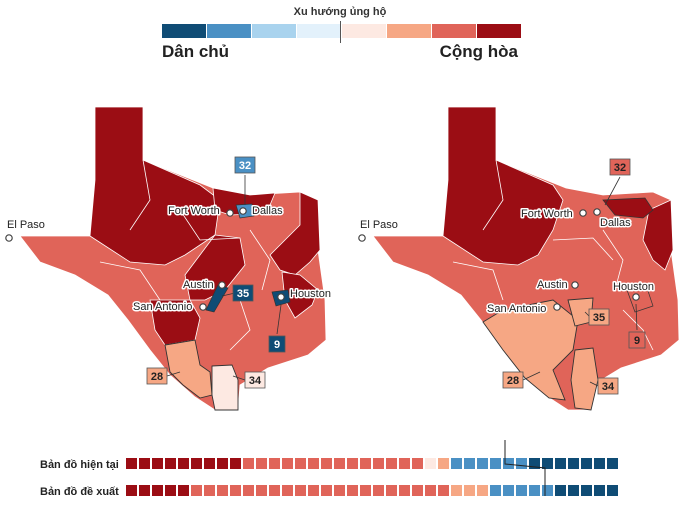 Image resolution: width=680 pixels, height=514 pixels. What do you see at coordinates (615, 223) in the screenshot?
I see `proposed-dallas-label: Dallas` at bounding box center [615, 223].